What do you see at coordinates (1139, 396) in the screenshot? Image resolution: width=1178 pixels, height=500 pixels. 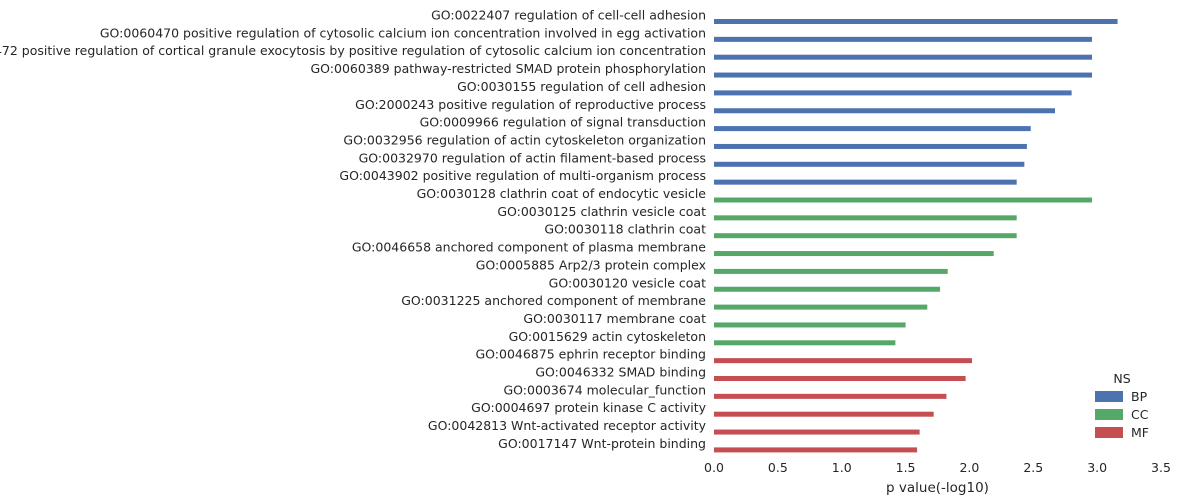 I see `legend-label-bp: BP` at bounding box center [1139, 396].